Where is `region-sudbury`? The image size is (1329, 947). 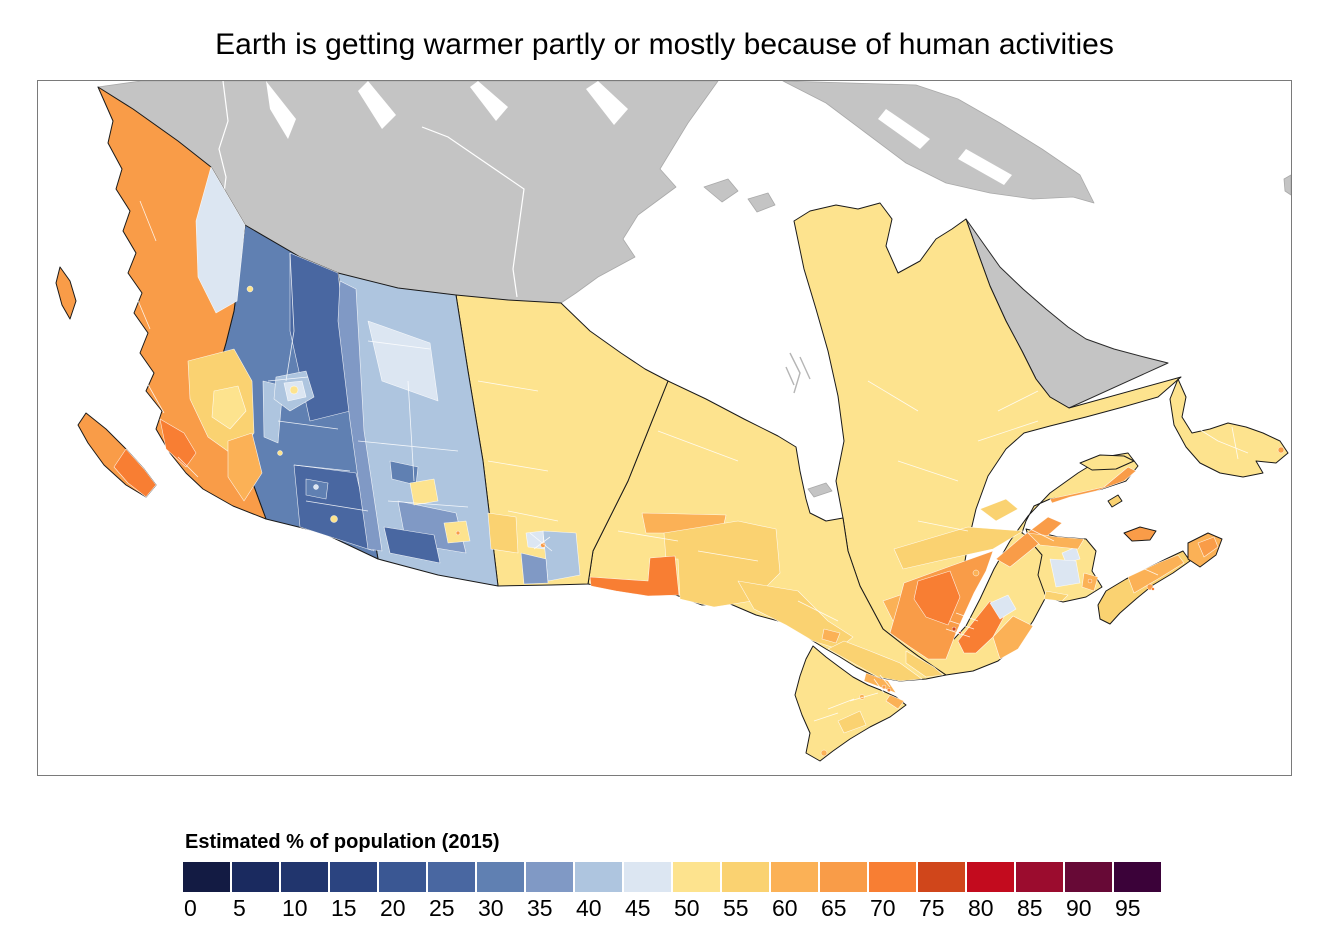 region-sudbury is located at coordinates (831, 636).